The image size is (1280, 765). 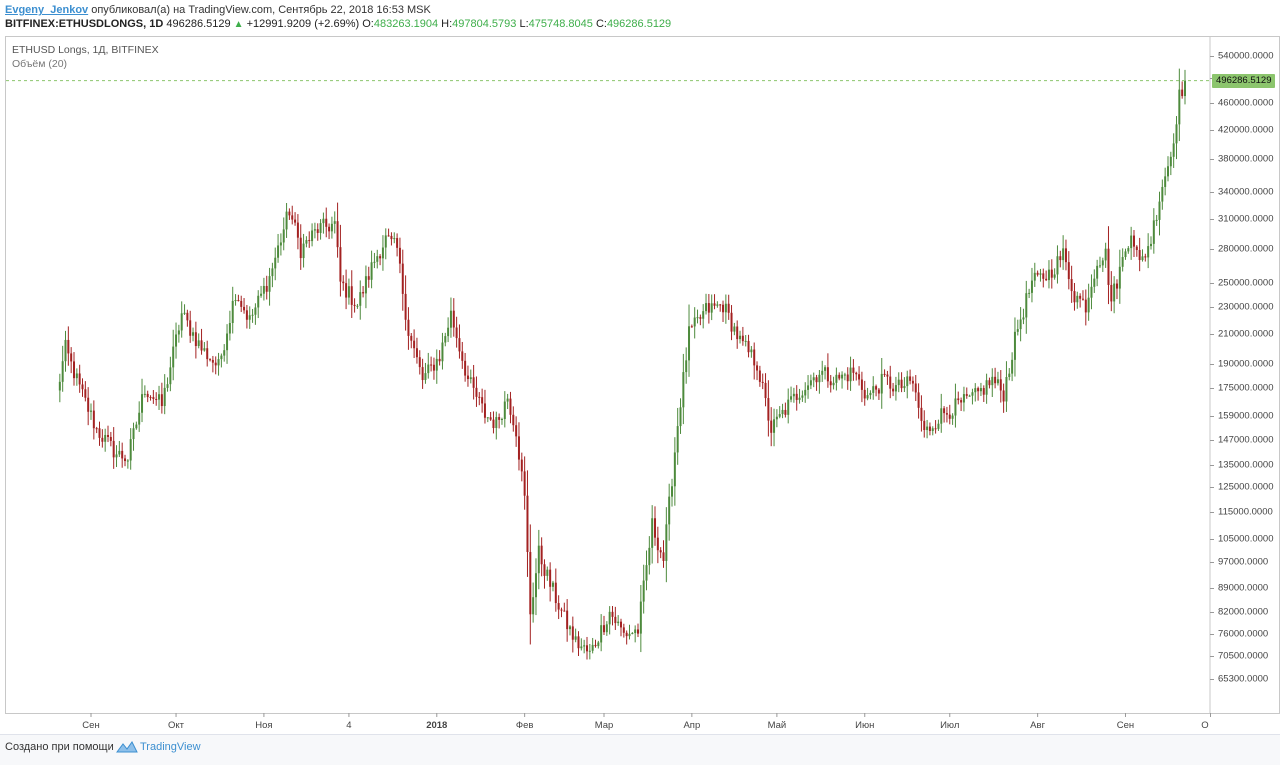 What do you see at coordinates (170, 747) in the screenshot?
I see `tradingview-brand-link: TradingView` at bounding box center [170, 747].